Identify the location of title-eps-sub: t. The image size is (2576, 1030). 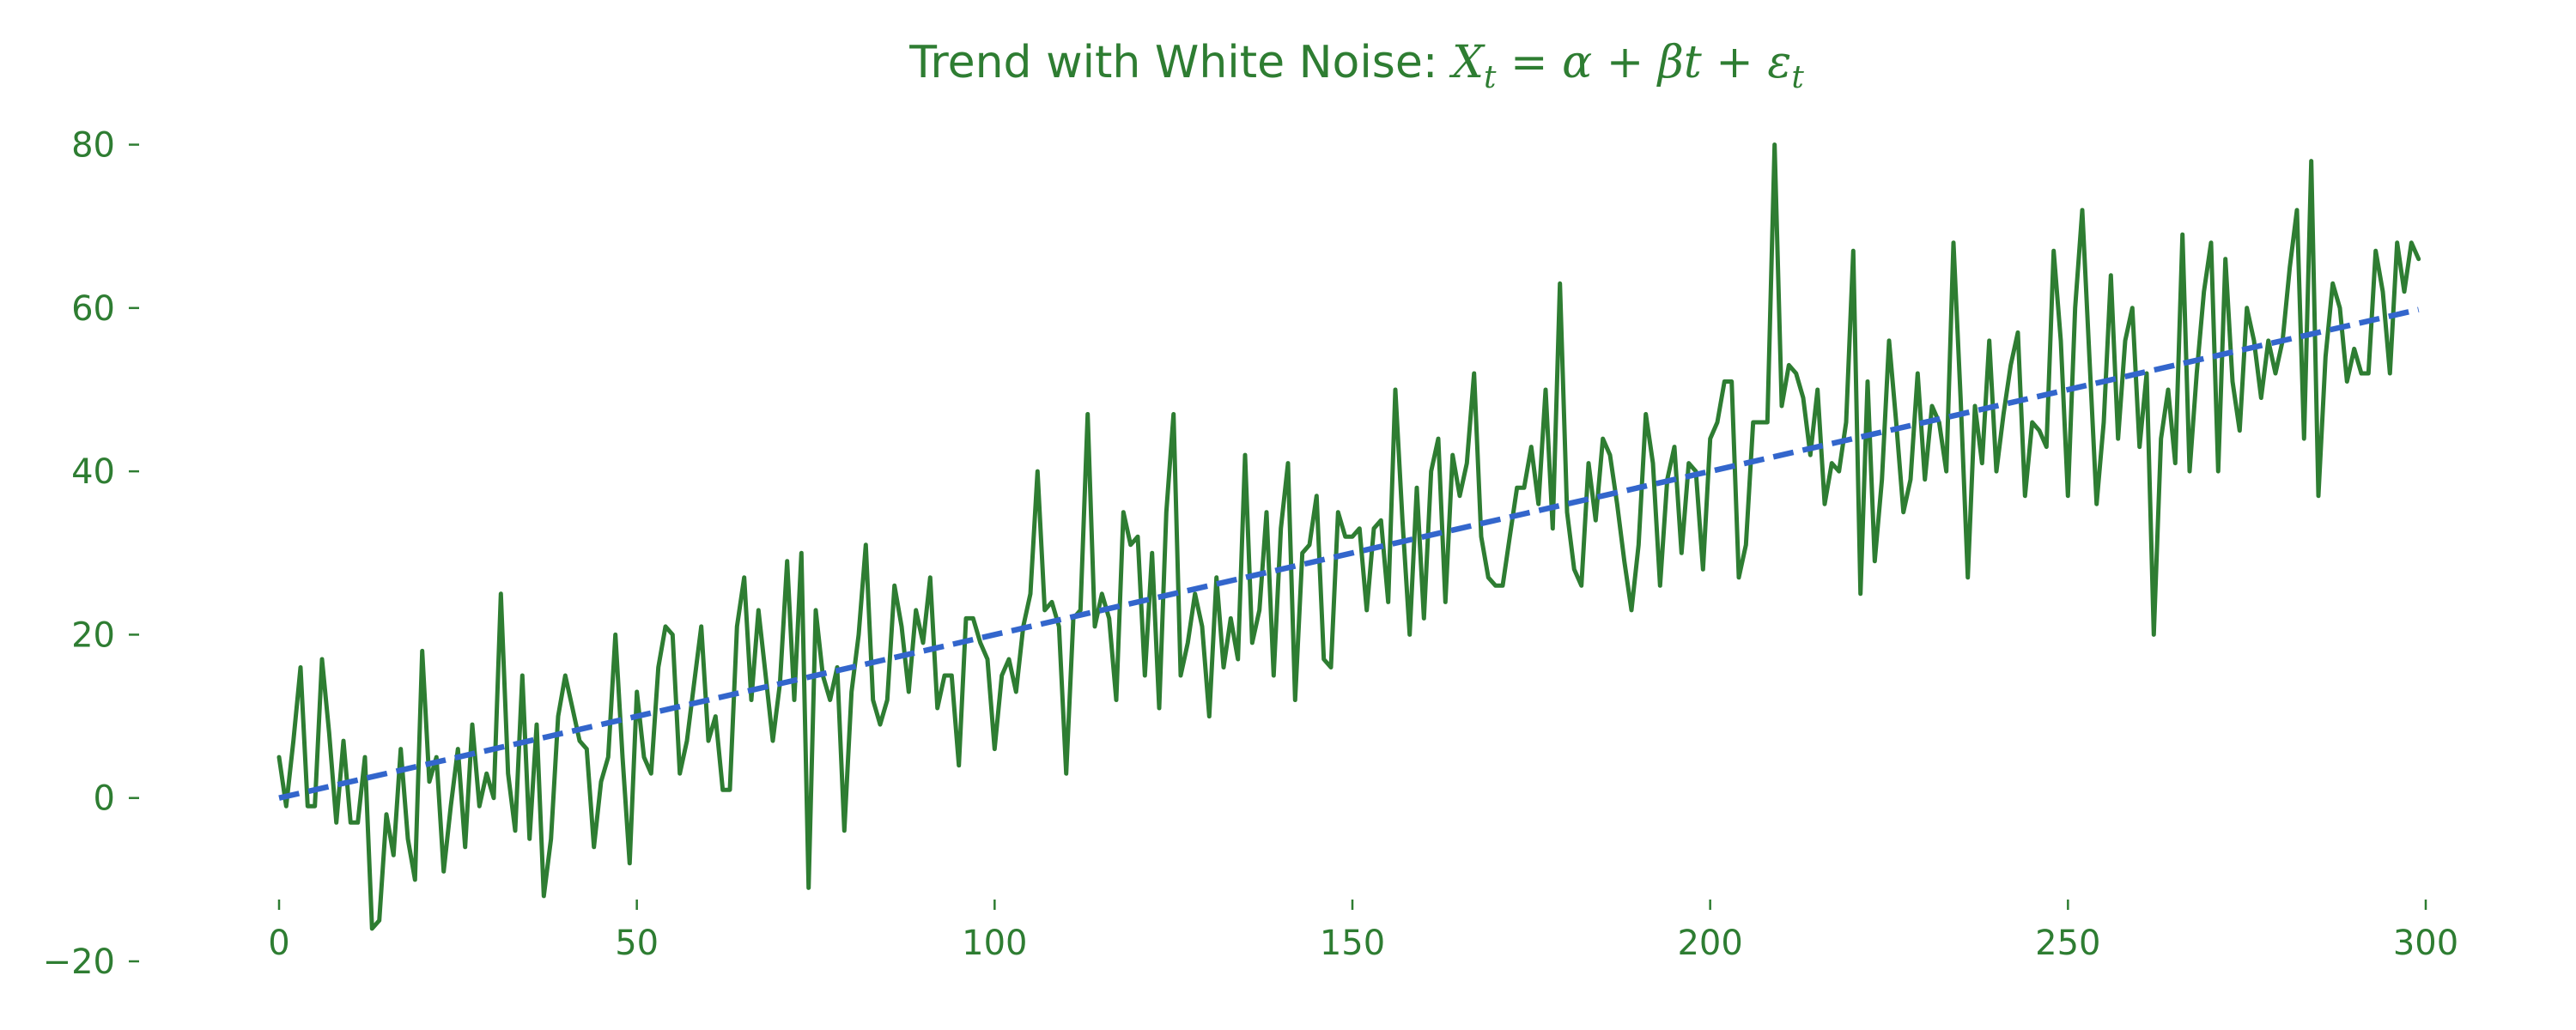
(1798, 77).